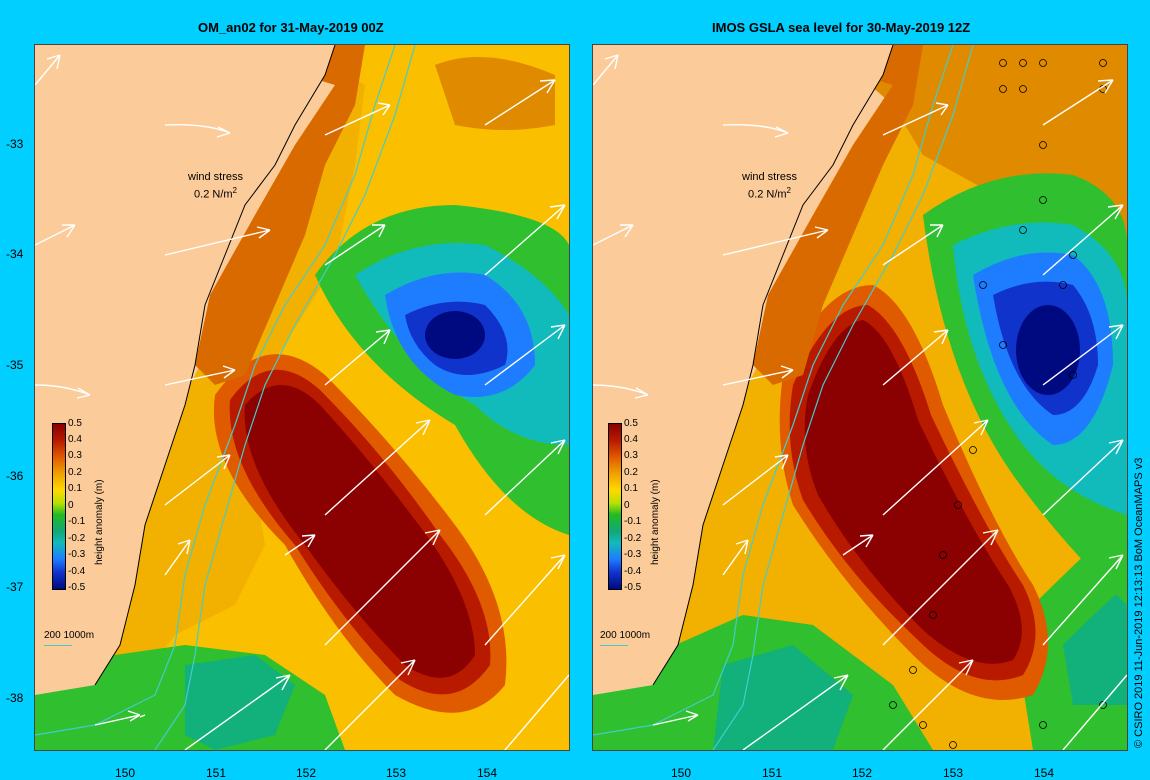  Describe the element at coordinates (15, 365) in the screenshot. I see `y-tick-label: -35` at that location.